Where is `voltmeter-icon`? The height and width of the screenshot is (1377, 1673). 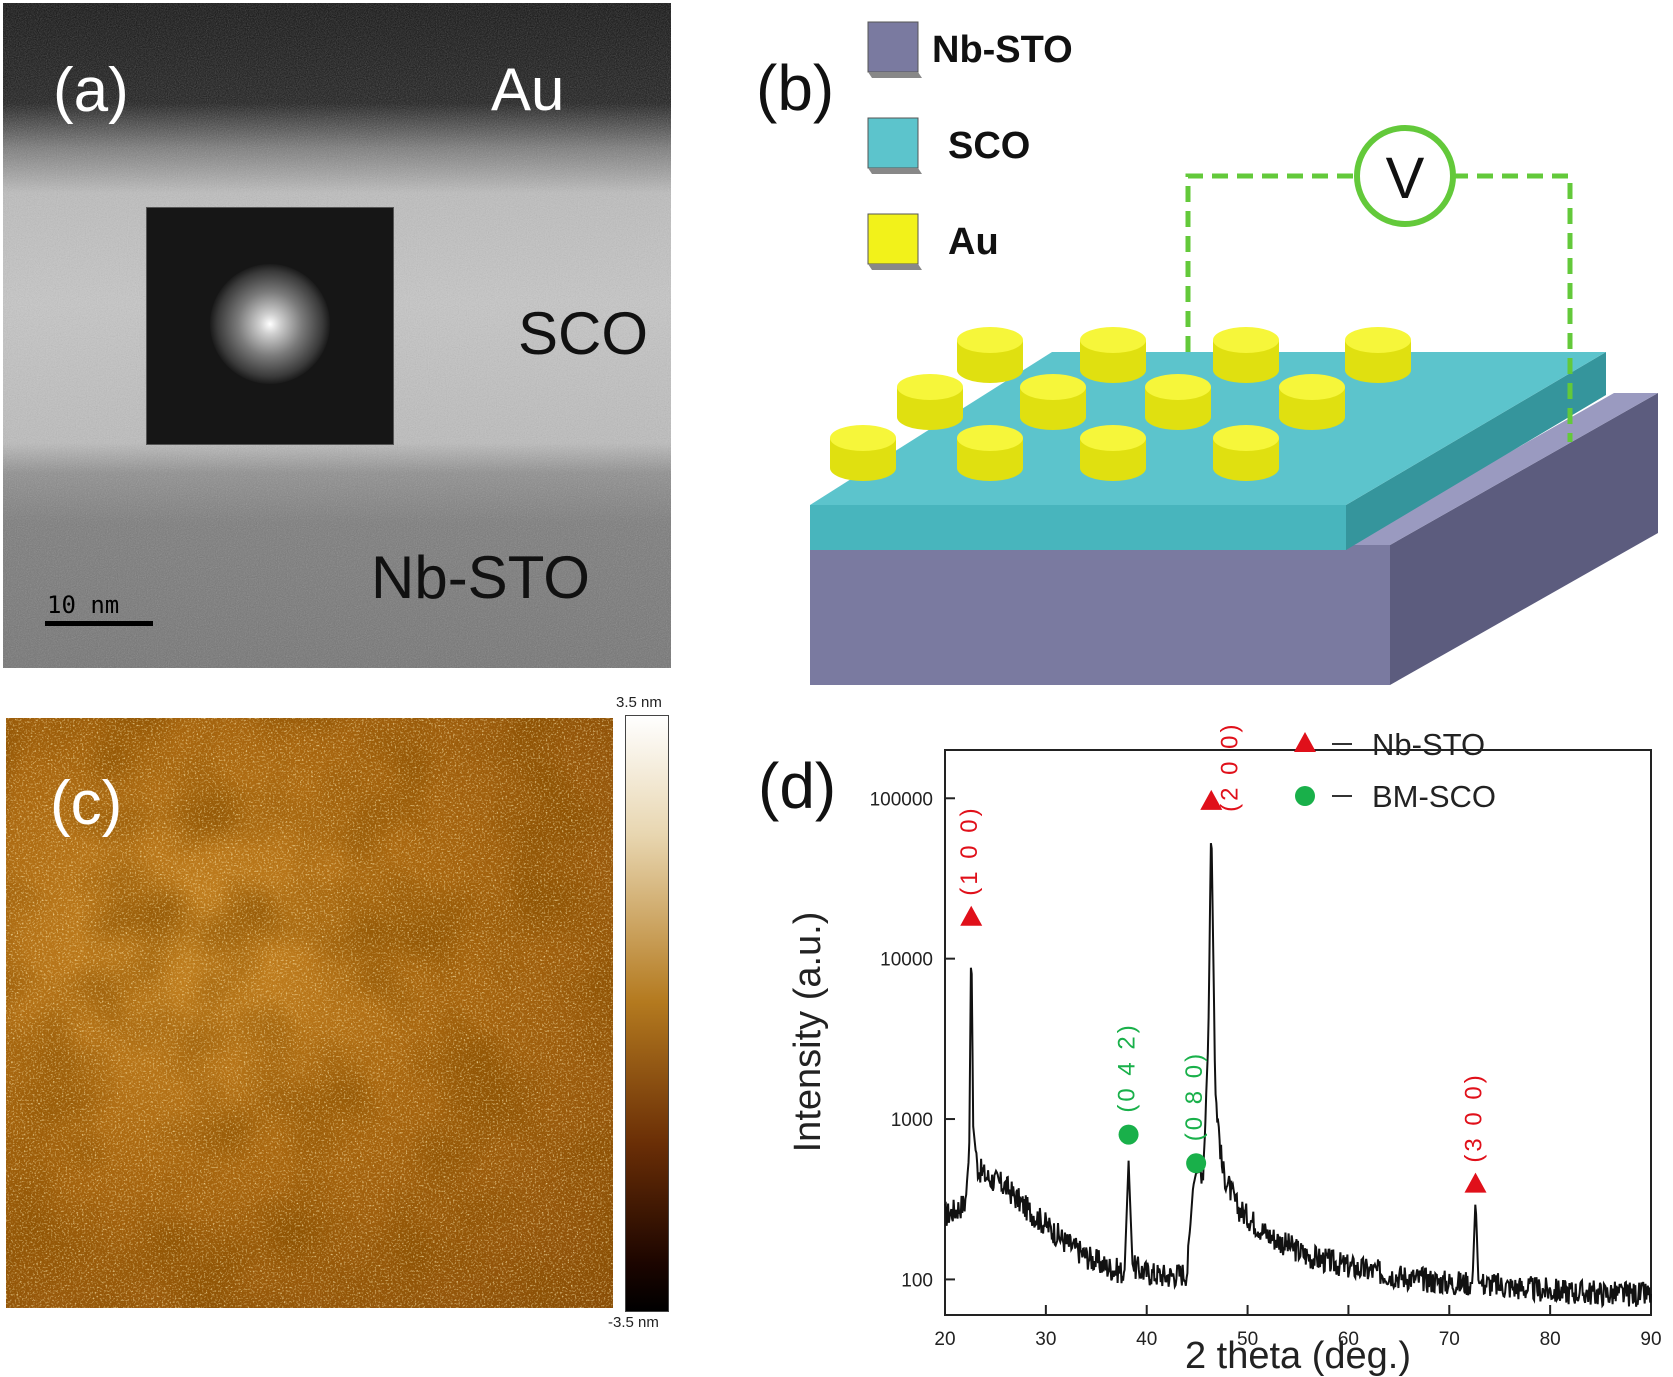
voltmeter-icon is located at coordinates (1405, 176).